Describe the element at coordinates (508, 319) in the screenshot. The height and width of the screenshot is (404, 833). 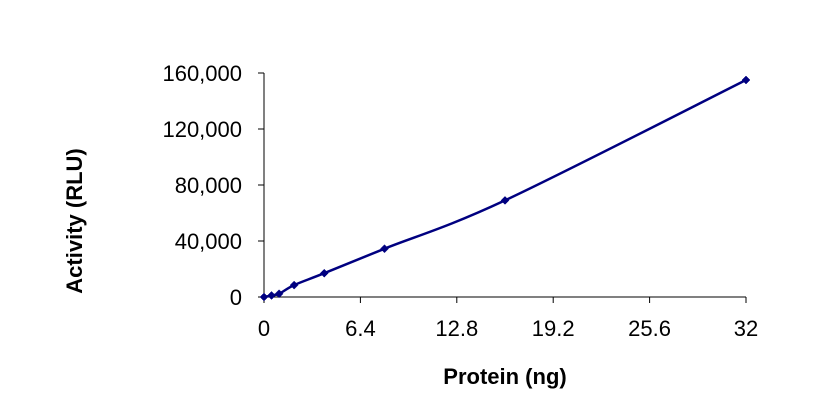
I see `x-axis-ticks: 0 6.4 12.8 19.2 25.6 32` at that location.